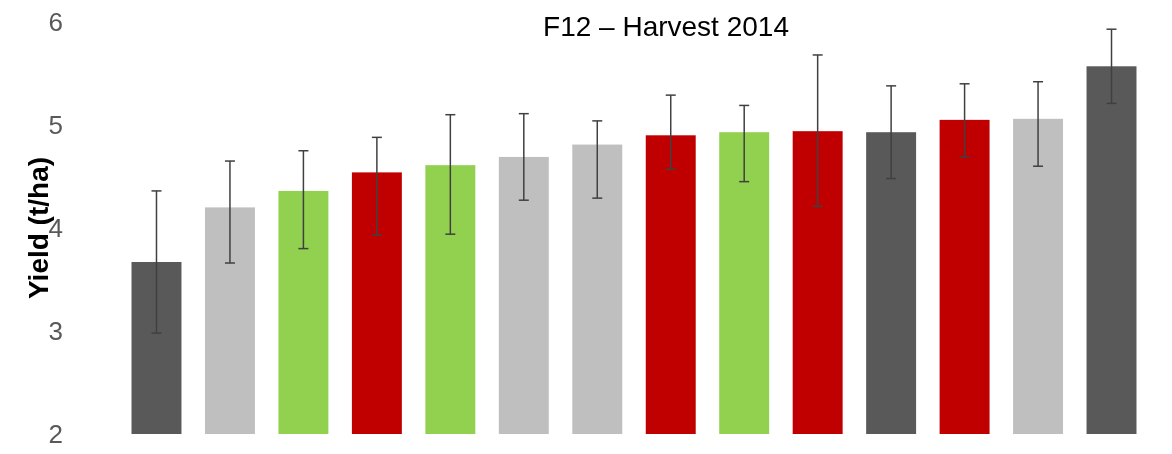 This screenshot has width=1172, height=454. Describe the element at coordinates (55, 434) in the screenshot. I see `y-tick-label: 2` at that location.